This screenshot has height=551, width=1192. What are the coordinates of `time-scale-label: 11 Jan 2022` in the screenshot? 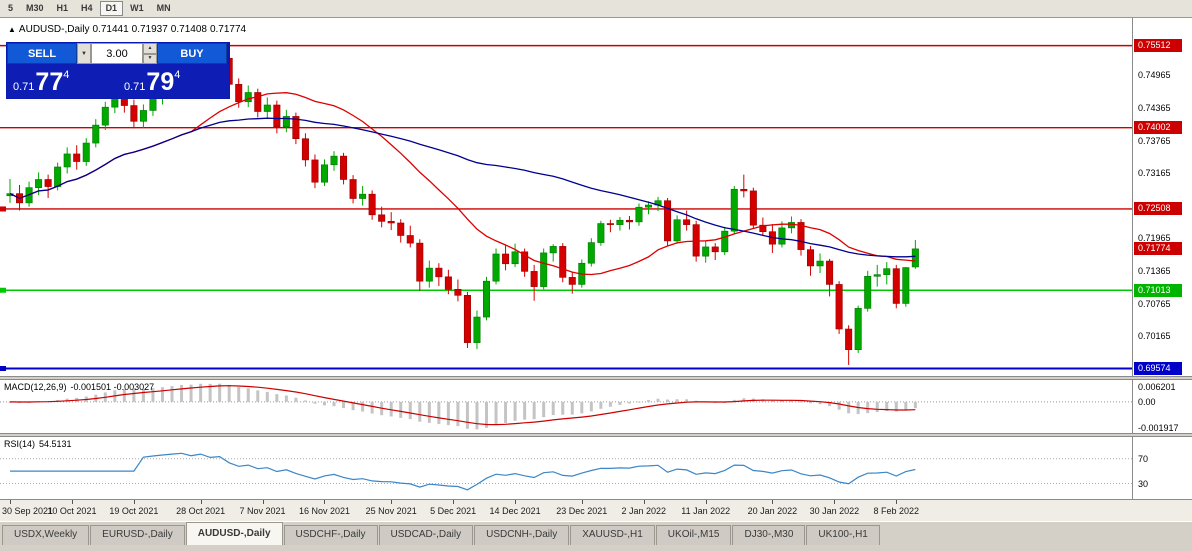 It's located at (706, 511).